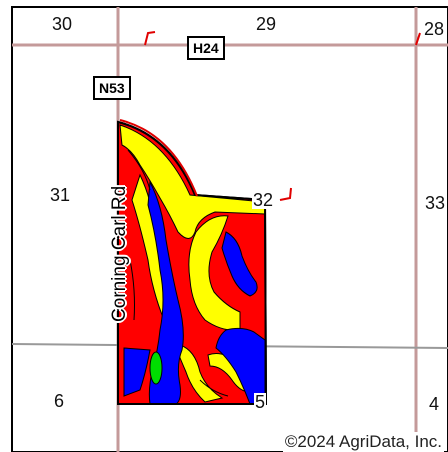 The height and width of the screenshot is (452, 448). Describe the element at coordinates (363, 442) in the screenshot. I see `copyright-notice: ©2024 AgriData, Inc.` at that location.